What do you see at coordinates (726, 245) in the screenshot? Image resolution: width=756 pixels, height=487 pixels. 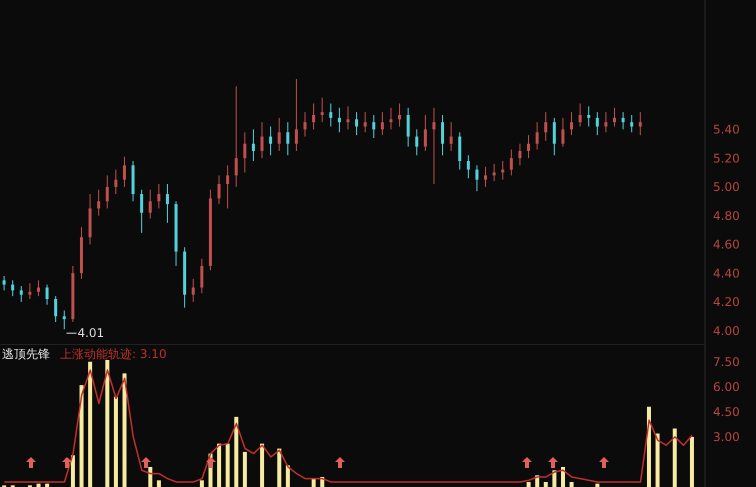 I see `y-tick-label: 4.60` at bounding box center [726, 245].